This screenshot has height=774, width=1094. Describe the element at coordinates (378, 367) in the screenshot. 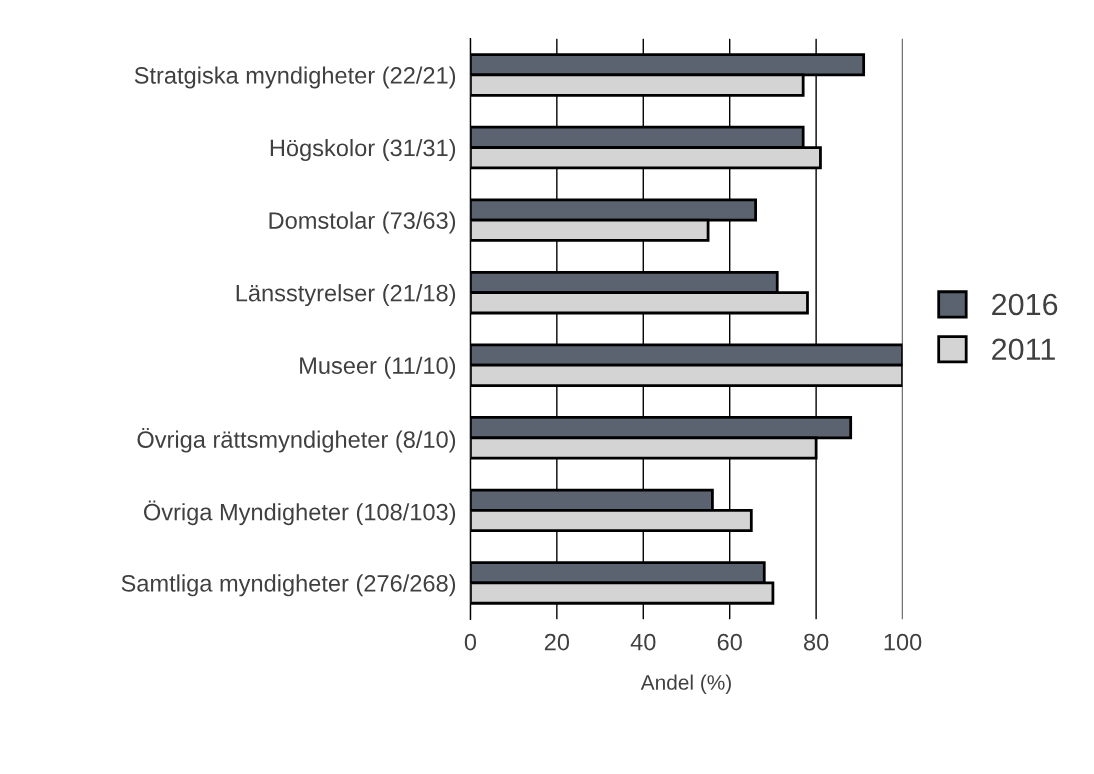

I see `y-tick-label: Museer (11/10)` at that location.